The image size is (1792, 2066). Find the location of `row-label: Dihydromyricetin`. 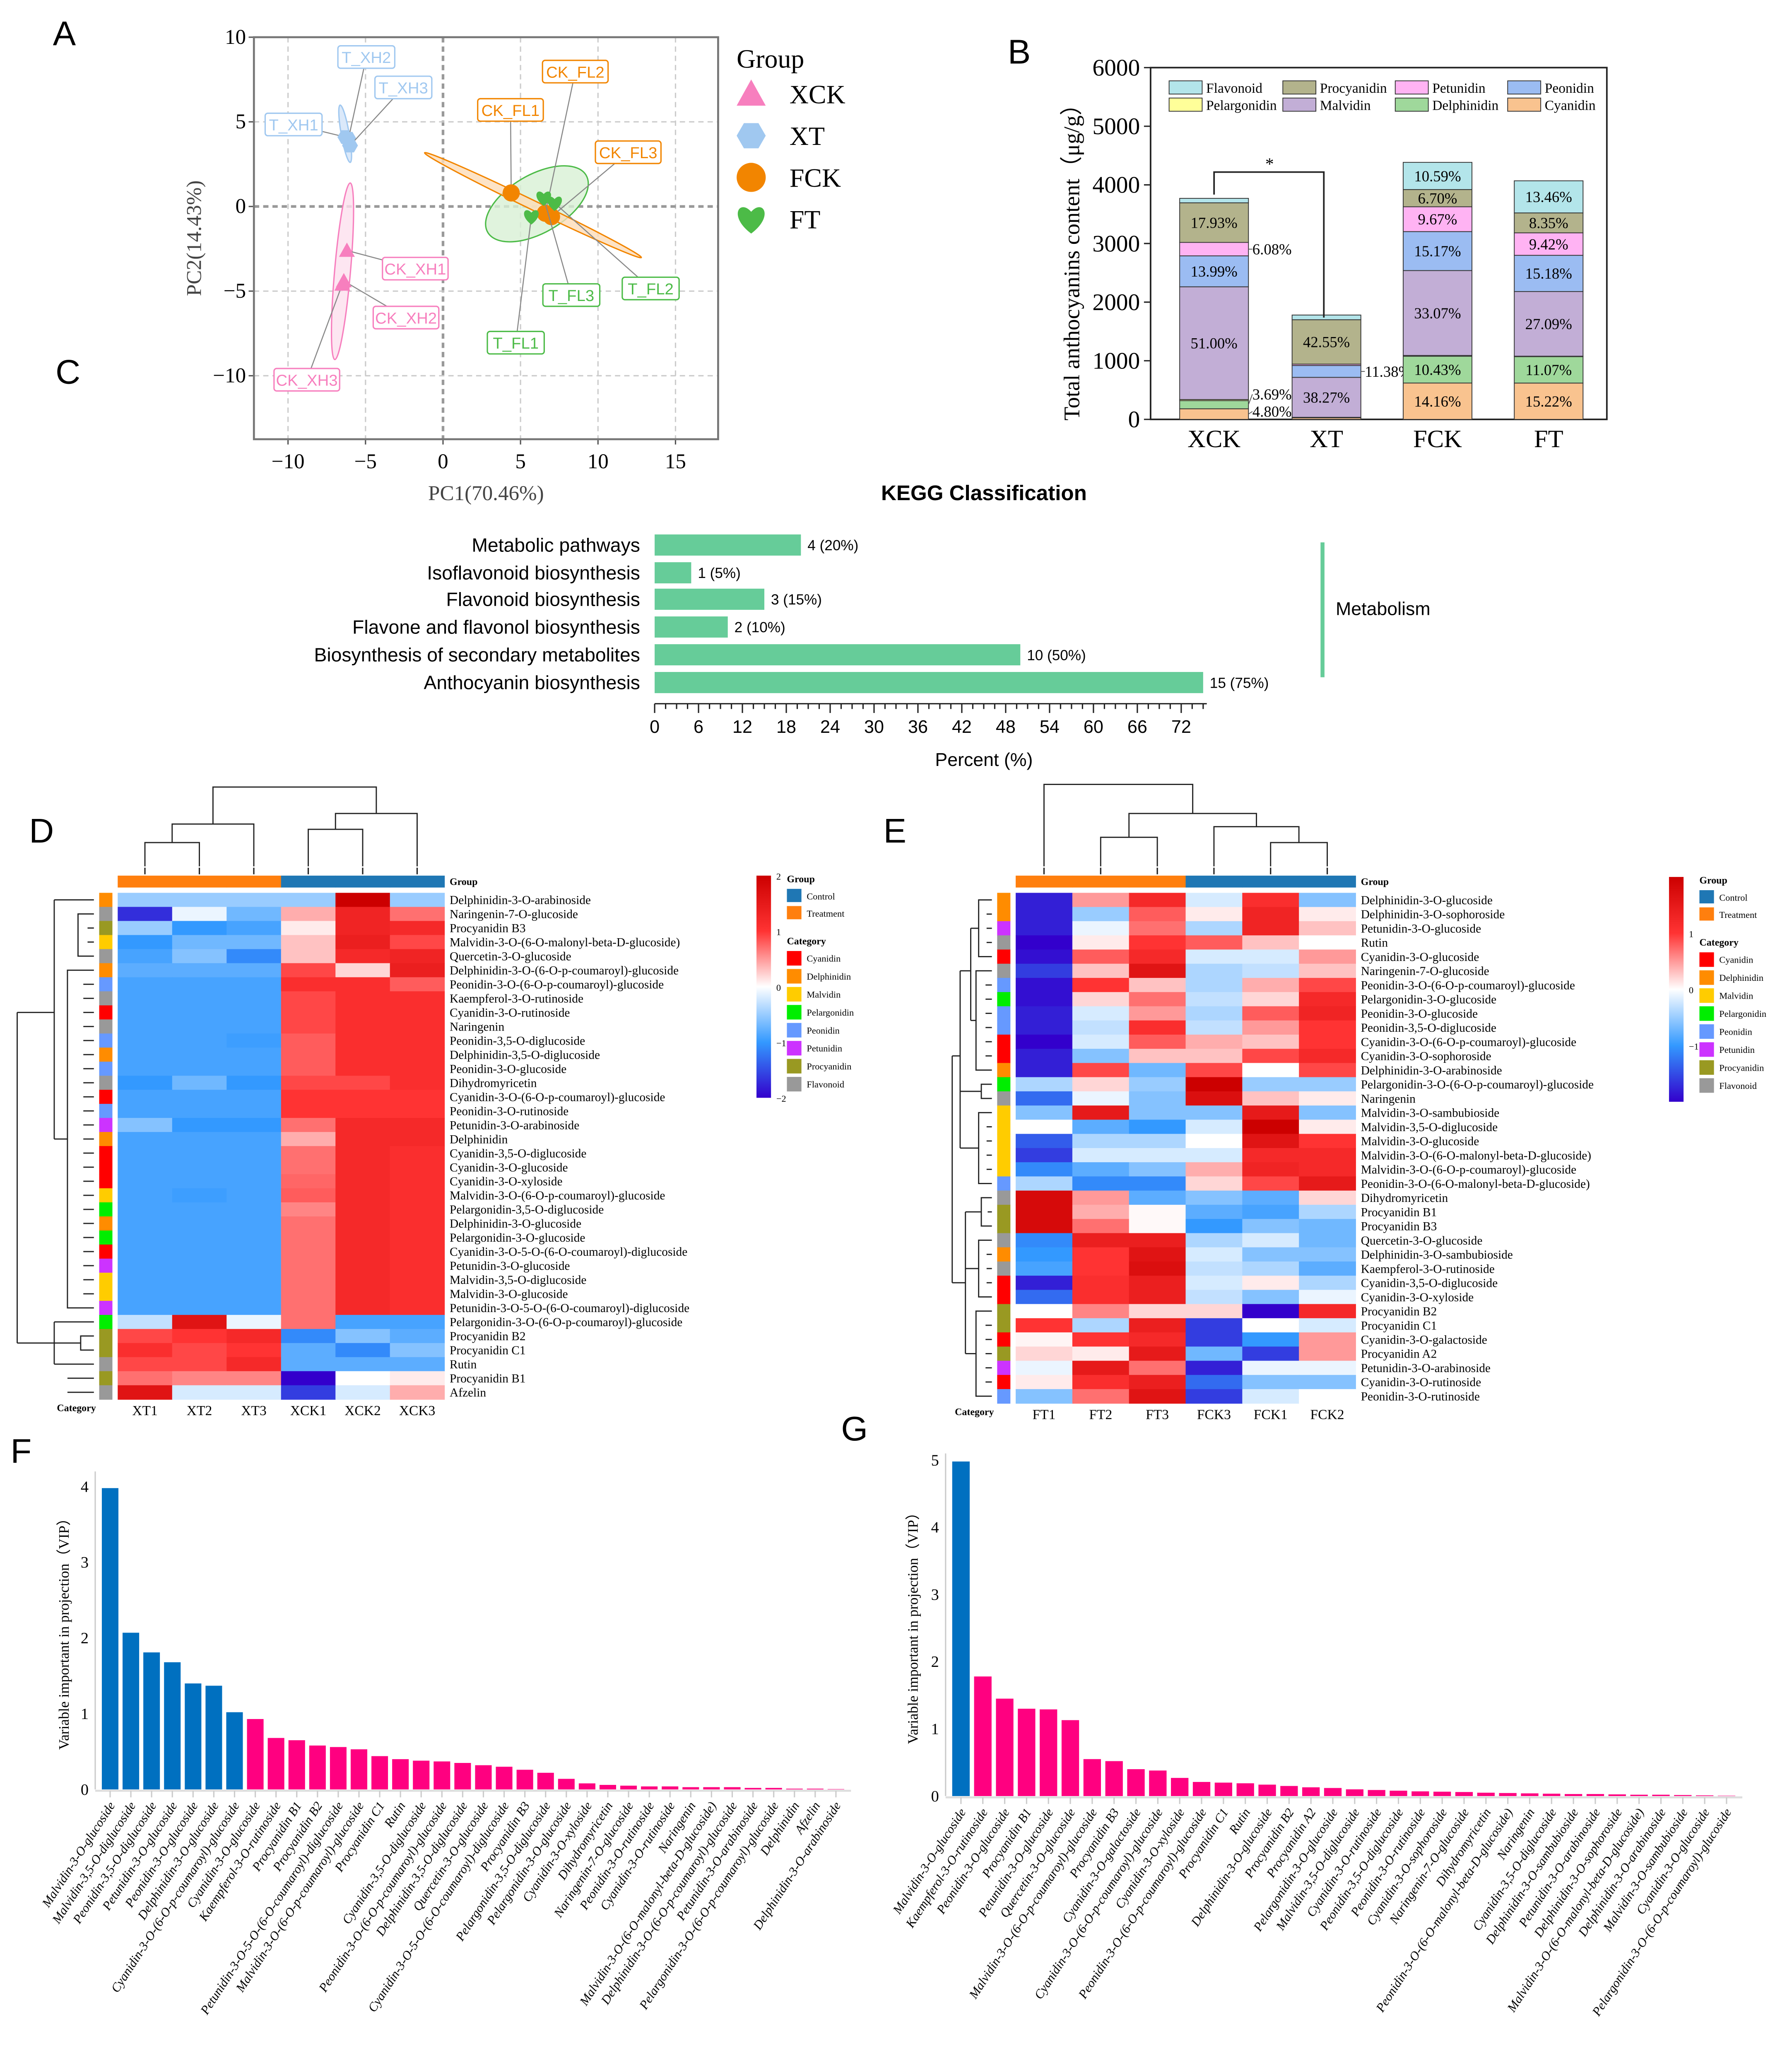

row-label: Dihydromyricetin is located at coordinates (1405, 1198).